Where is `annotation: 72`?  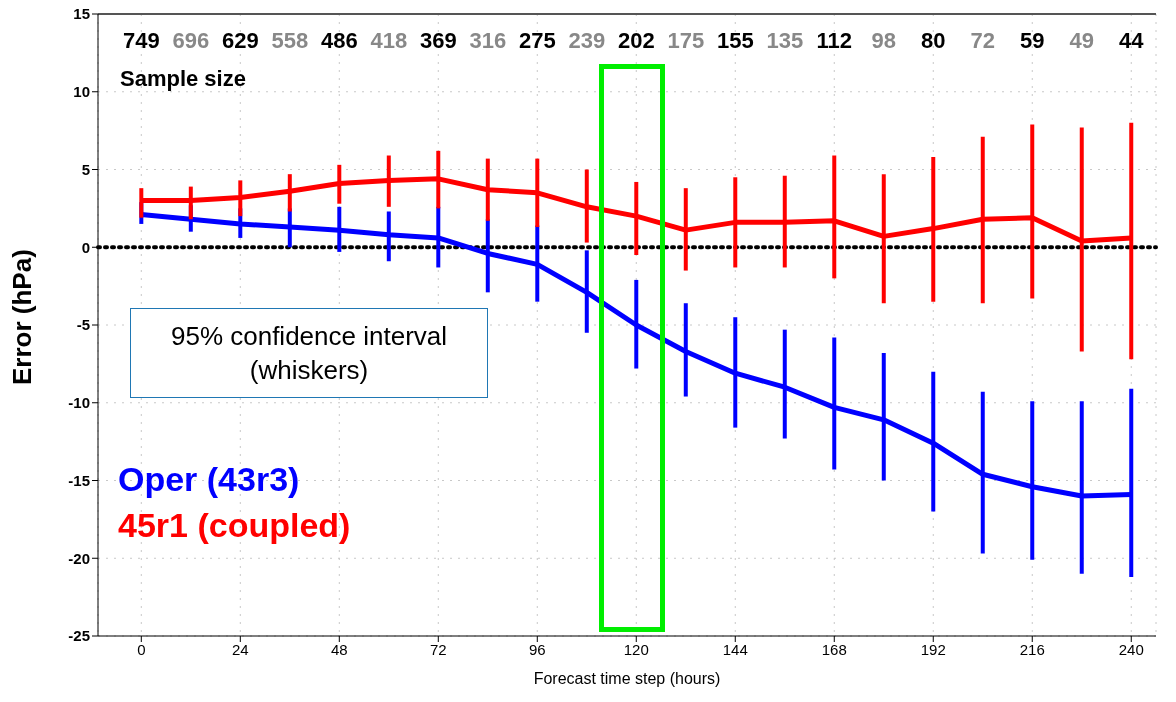
annotation: 72 is located at coordinates (982, 40).